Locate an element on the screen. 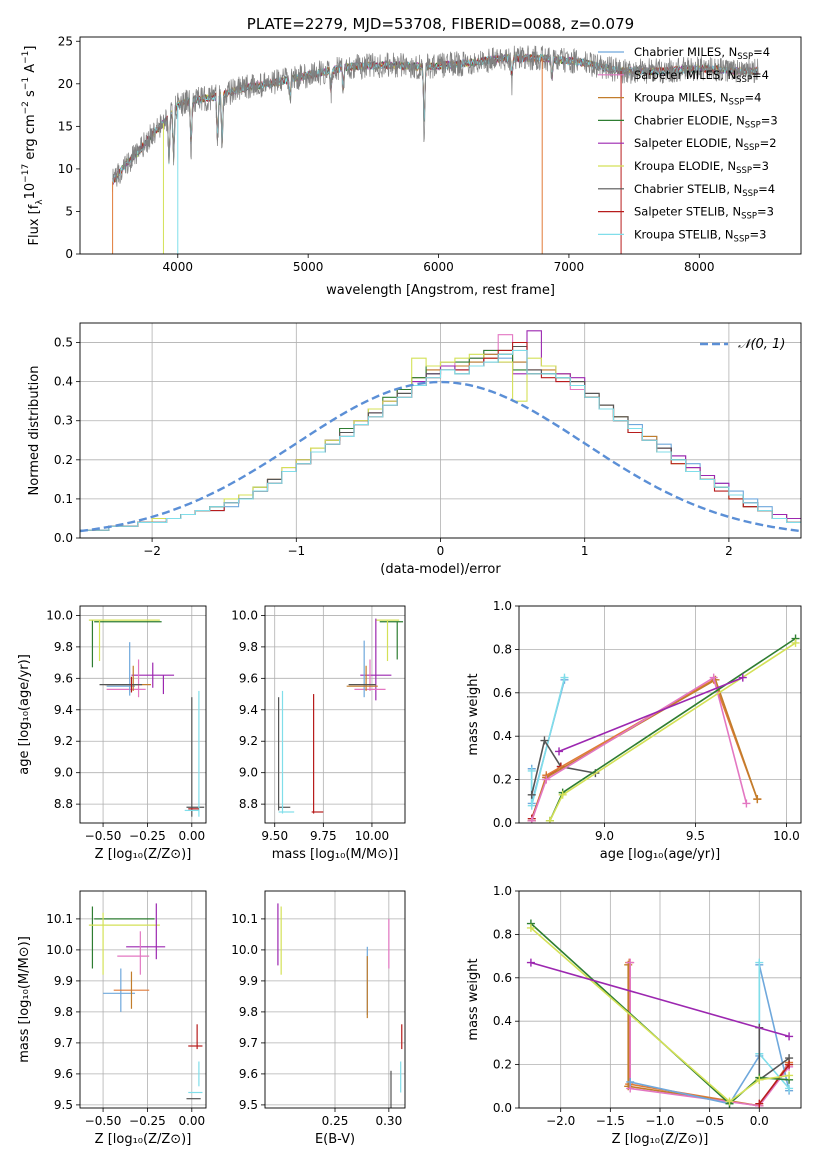 The image size is (819, 1170). y-tick-label: 10.0 is located at coordinates (59, 615).